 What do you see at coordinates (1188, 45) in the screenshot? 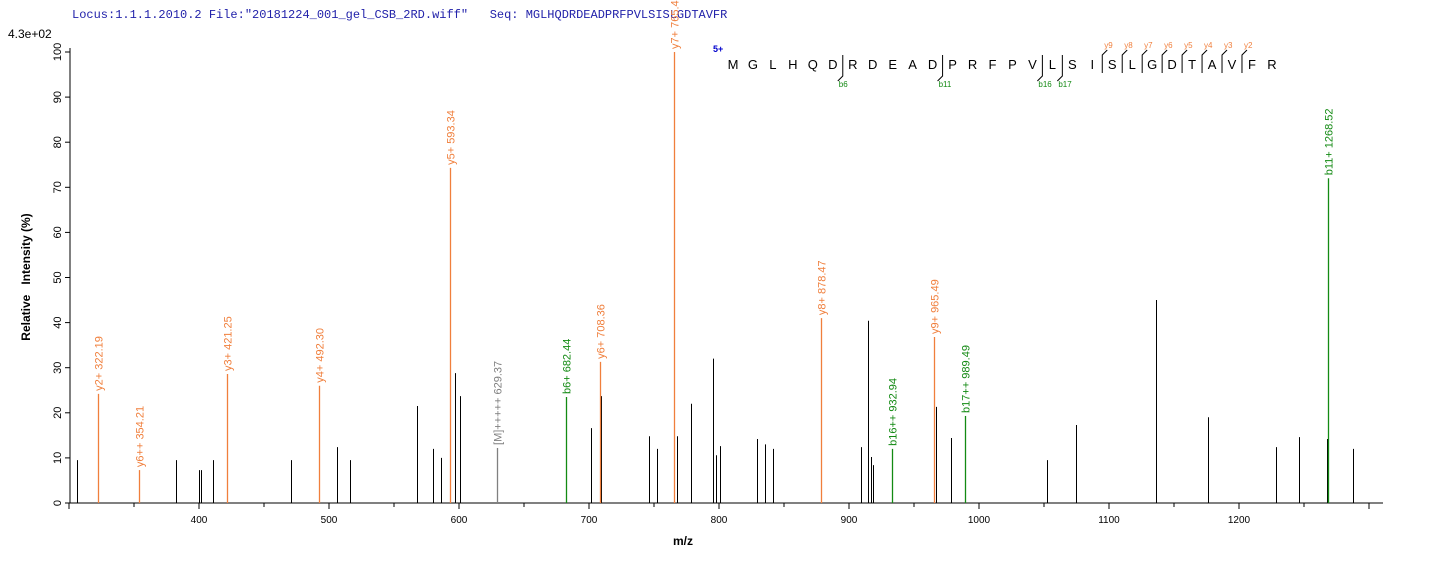
I see `y-break-label: y5` at bounding box center [1188, 45].